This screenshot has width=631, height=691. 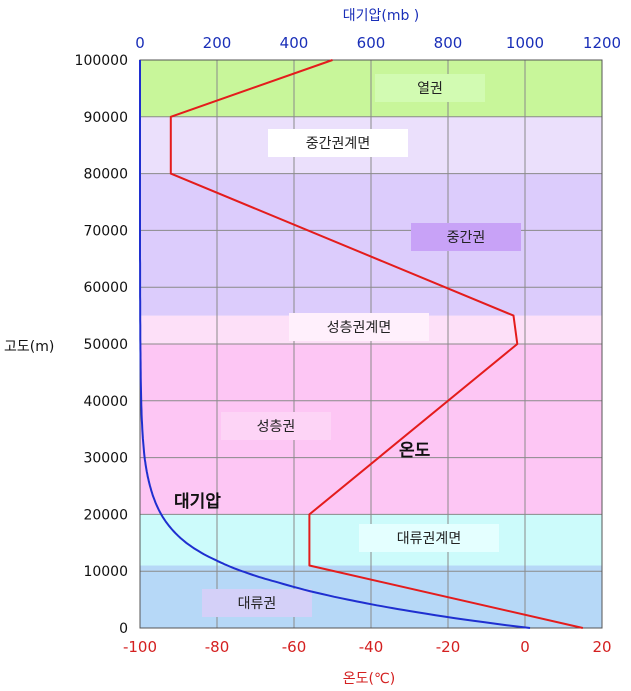 What do you see at coordinates (105, 231) in the screenshot?
I see `y-tick-label-7: 70000` at bounding box center [105, 231].